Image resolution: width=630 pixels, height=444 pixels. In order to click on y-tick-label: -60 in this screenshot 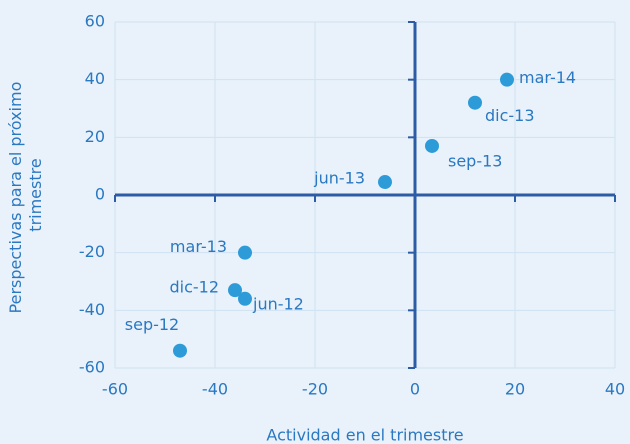, I will do `click(92, 367)`.